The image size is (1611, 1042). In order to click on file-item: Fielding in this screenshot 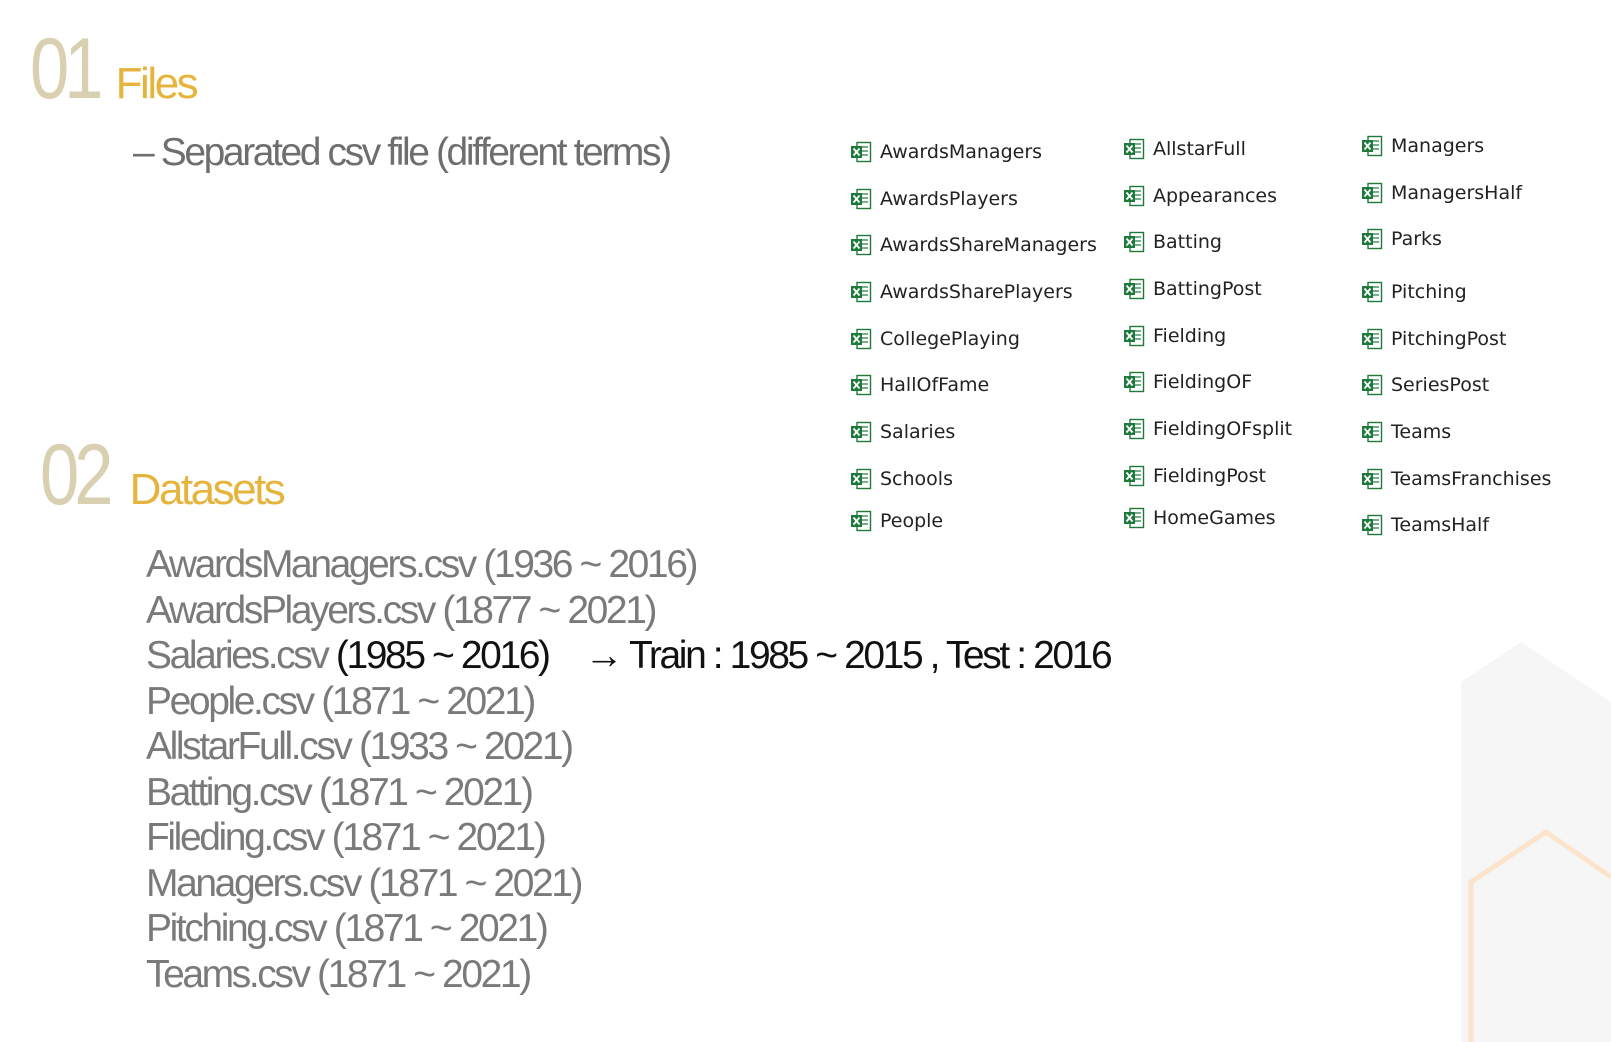, I will do `click(1174, 336)`.